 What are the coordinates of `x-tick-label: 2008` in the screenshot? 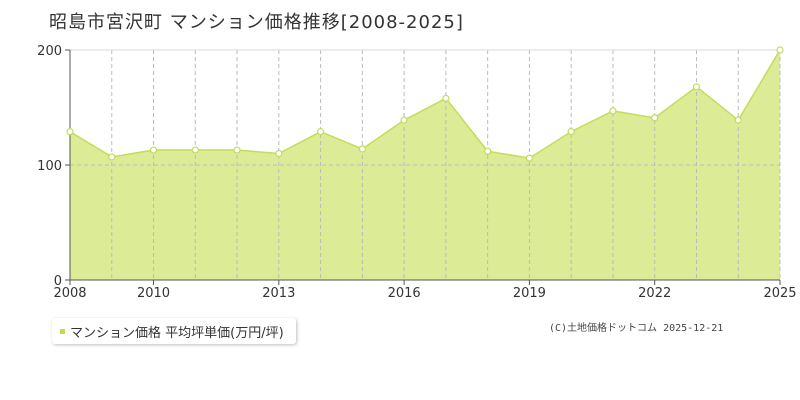 It's located at (69, 293).